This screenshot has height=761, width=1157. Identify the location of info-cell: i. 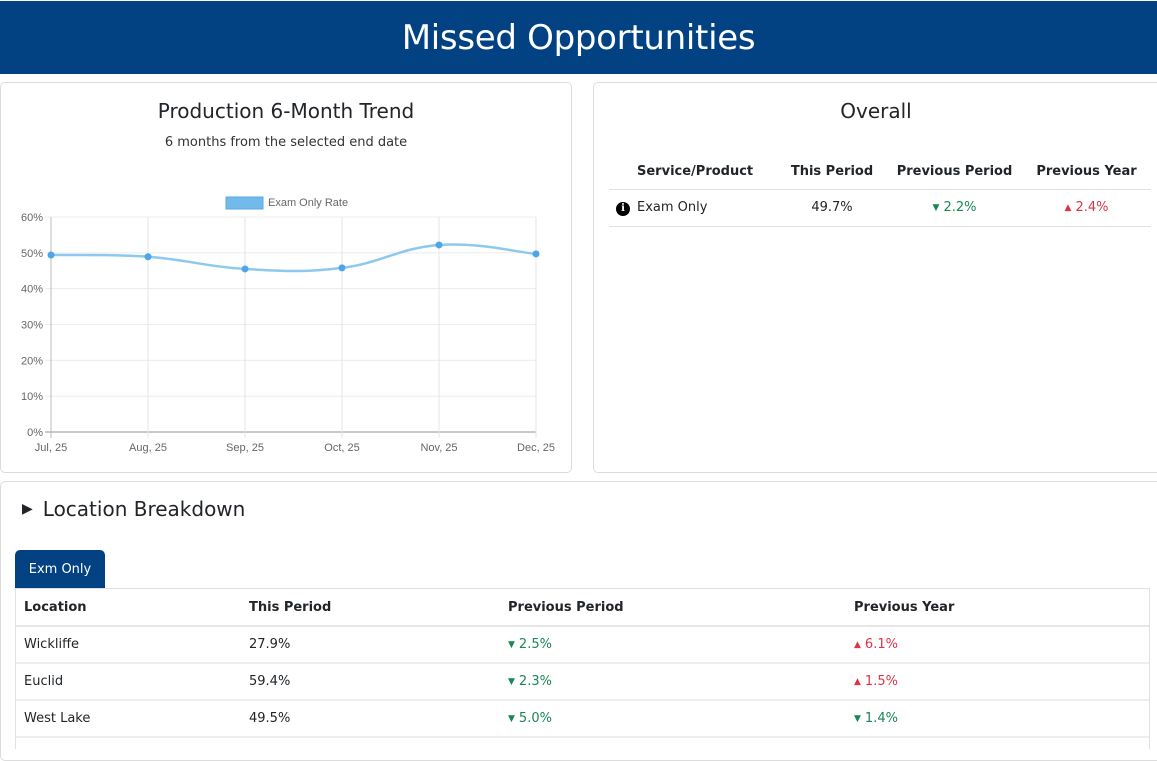
(623, 208).